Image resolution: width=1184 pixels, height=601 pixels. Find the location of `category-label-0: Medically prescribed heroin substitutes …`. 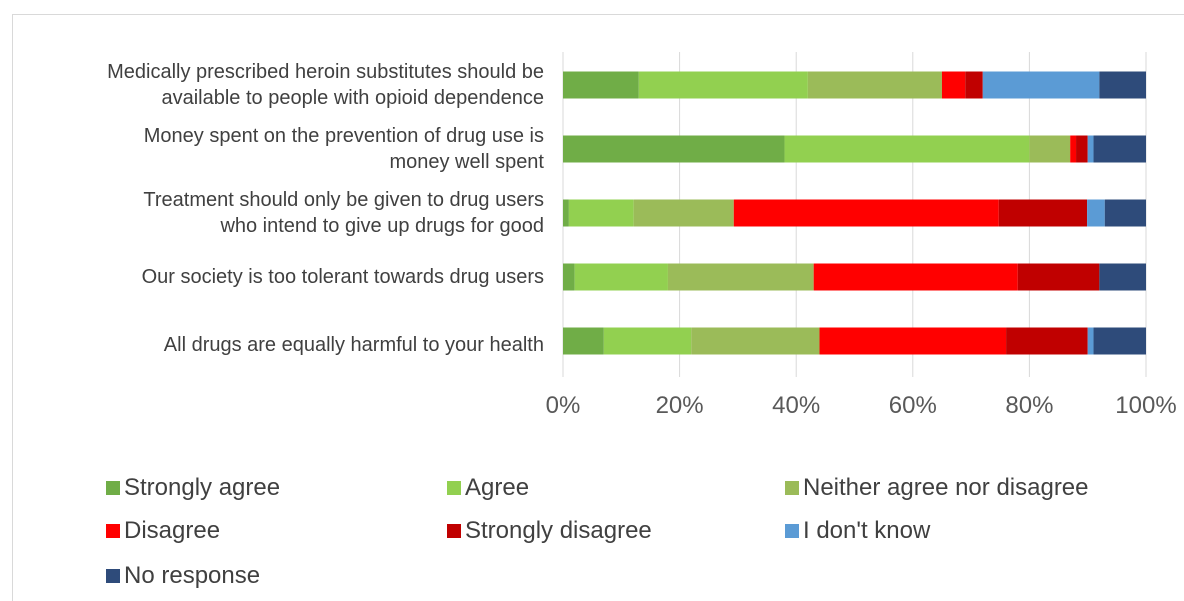

category-label-0: Medically prescribed heroin substitutes … is located at coordinates (279, 85).